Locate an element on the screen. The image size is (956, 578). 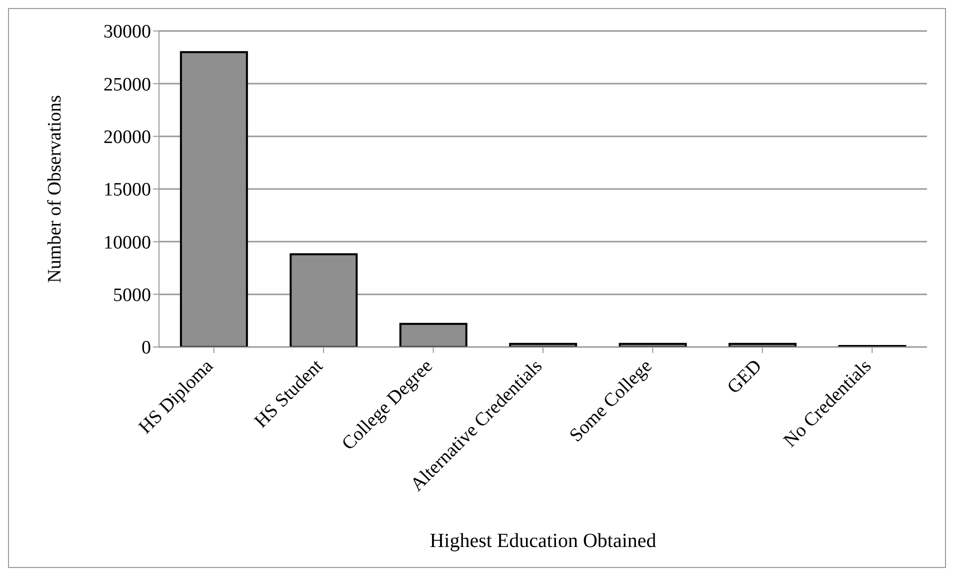
y-tick-label: 20000 is located at coordinates (127, 137).